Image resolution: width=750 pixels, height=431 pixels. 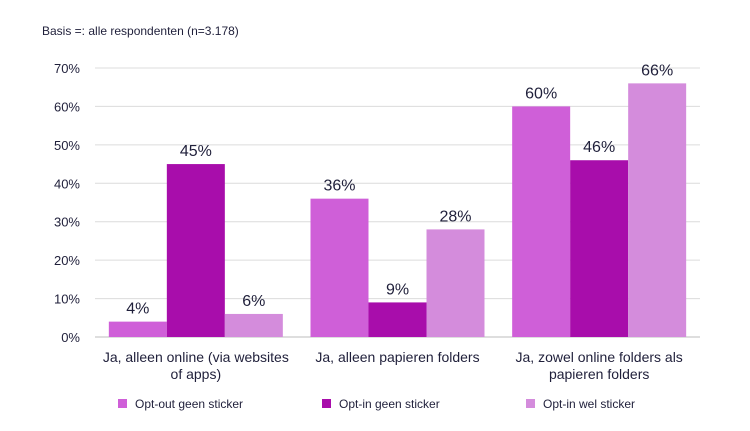 I want to click on category-label: of apps), so click(x=196, y=374).